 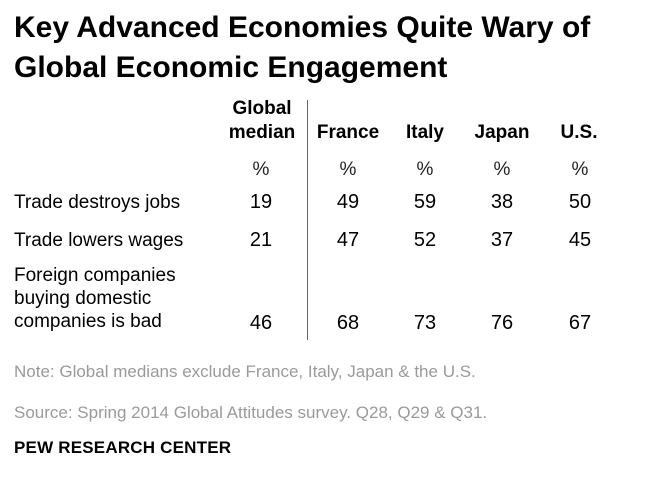 I want to click on column-divider, so click(x=307, y=220).